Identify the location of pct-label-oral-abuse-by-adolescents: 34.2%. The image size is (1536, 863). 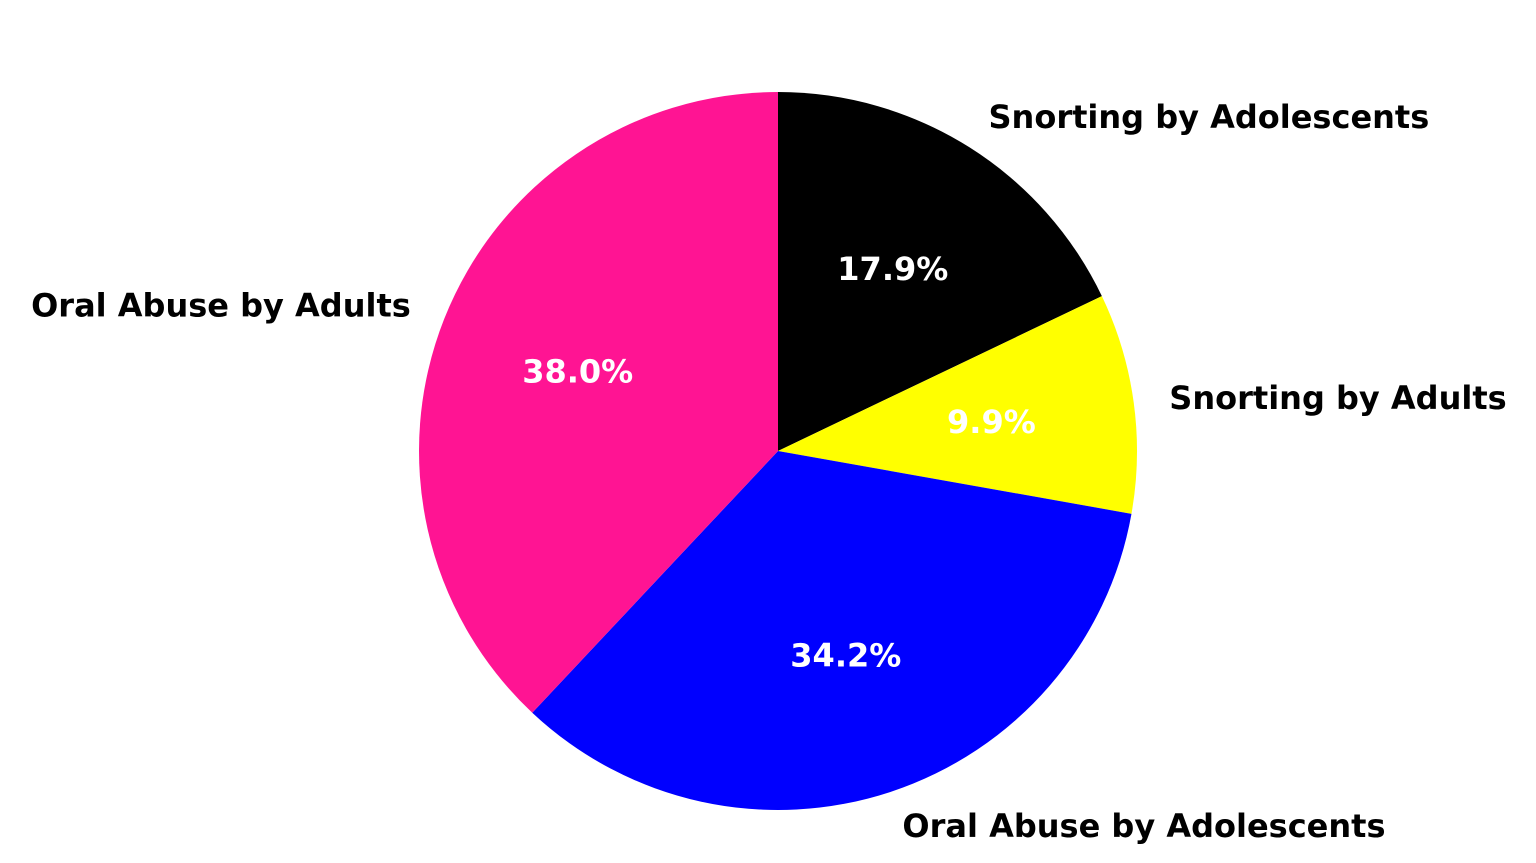
(845, 655).